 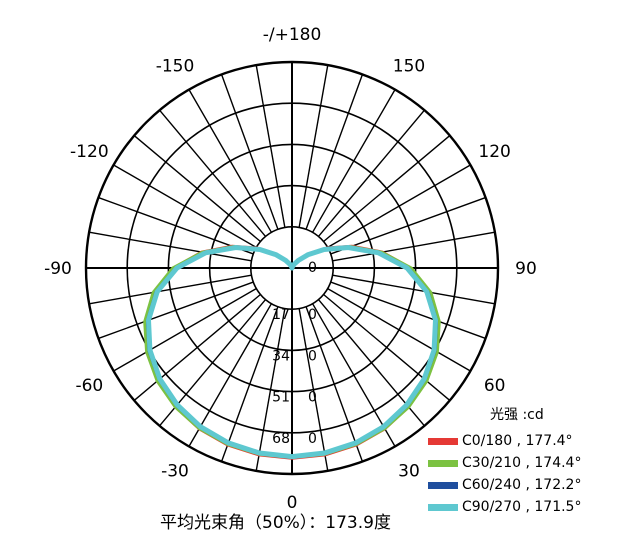 What do you see at coordinates (292, 503) in the screenshot?
I see `angle-label: 0` at bounding box center [292, 503].